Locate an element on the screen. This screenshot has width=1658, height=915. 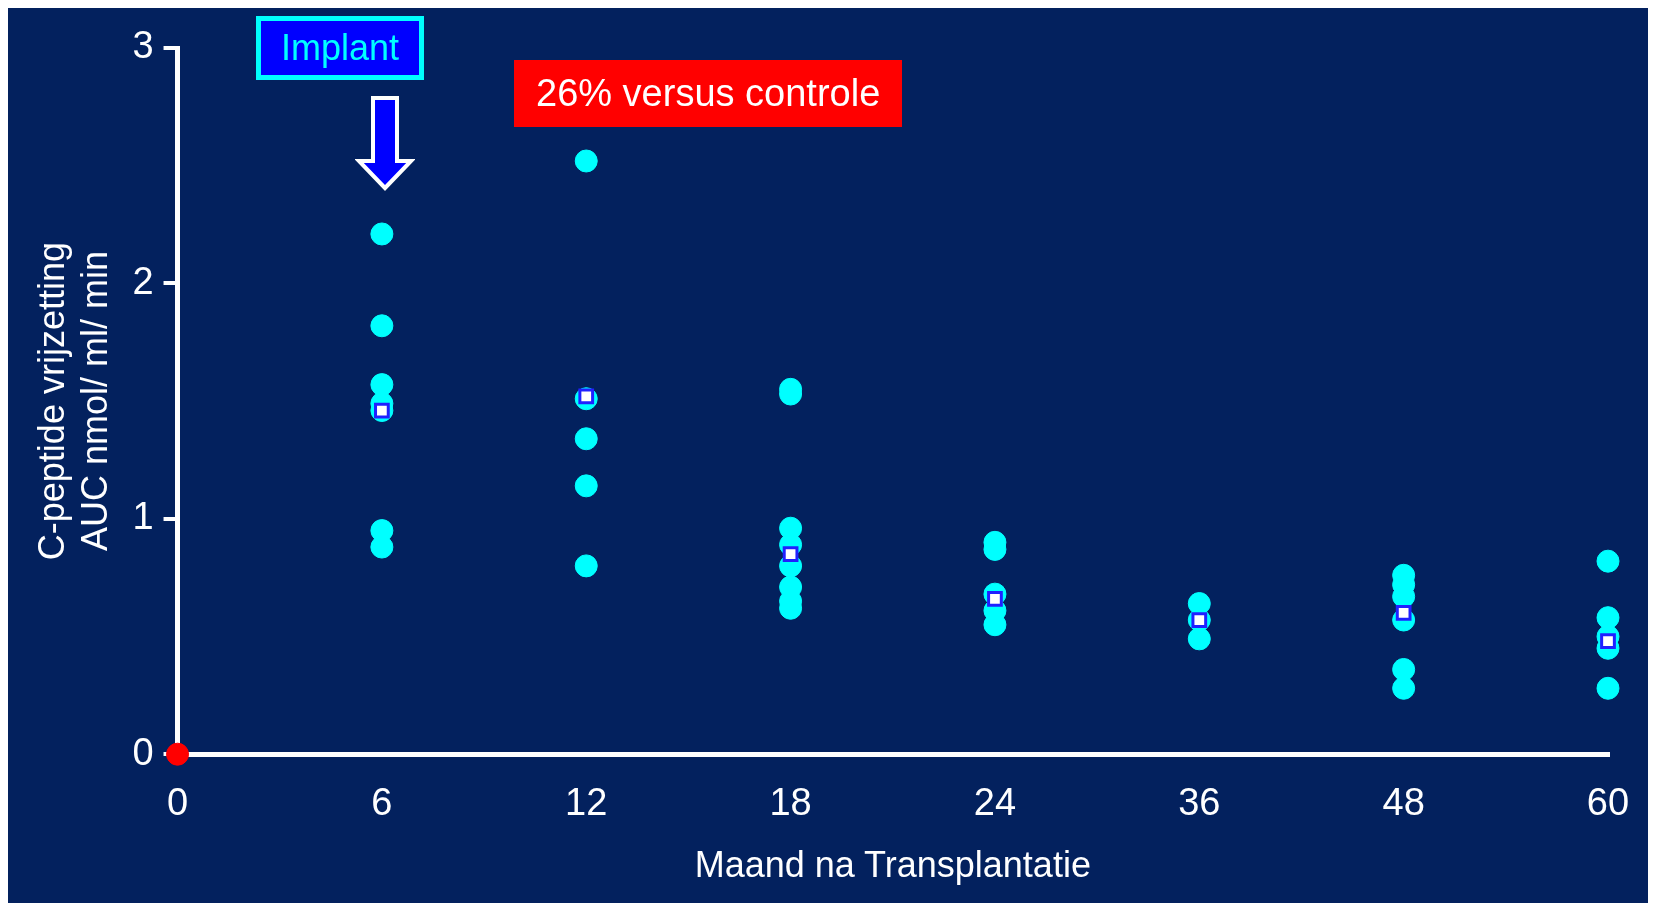
x-tick-label: 48 is located at coordinates (1403, 802).